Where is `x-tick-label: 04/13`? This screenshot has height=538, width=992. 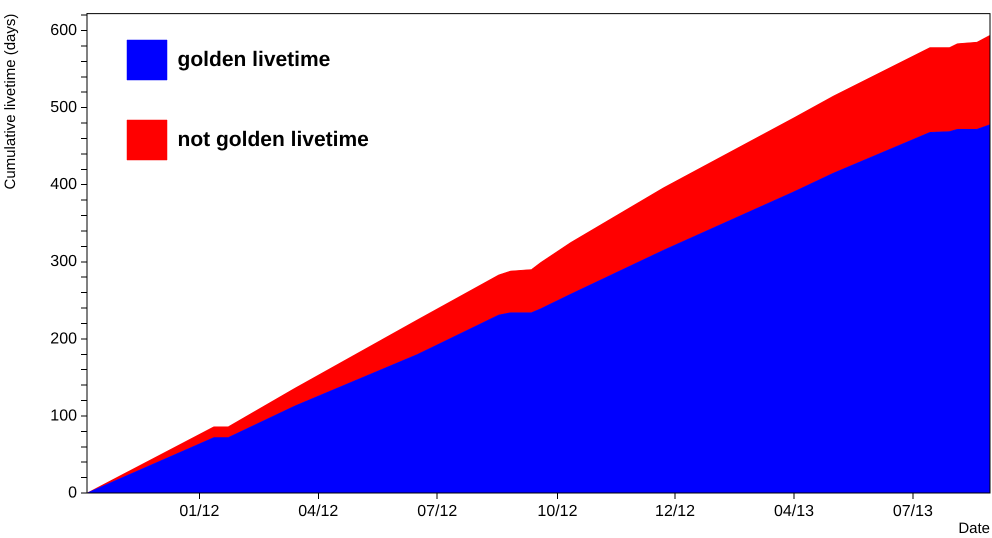 x-tick-label: 04/13 is located at coordinates (794, 511).